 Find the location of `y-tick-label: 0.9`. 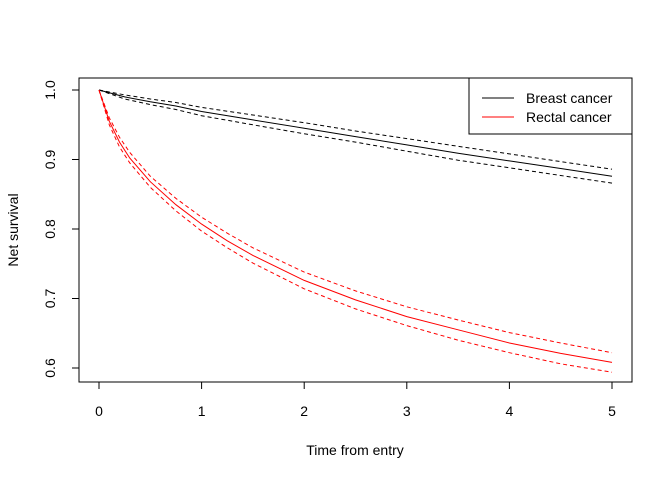

y-tick-label: 0.9 is located at coordinates (50, 160).